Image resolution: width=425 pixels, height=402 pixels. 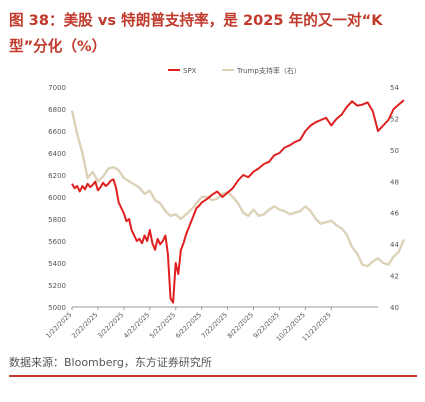 I want to click on y-left-tick-label: 6000, so click(x=57, y=198).